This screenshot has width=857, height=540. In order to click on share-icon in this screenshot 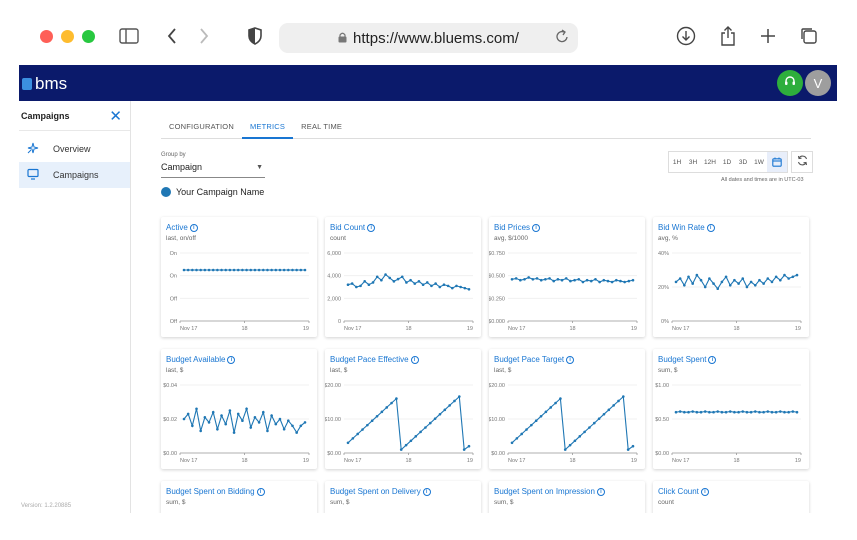, I will do `click(728, 36)`.